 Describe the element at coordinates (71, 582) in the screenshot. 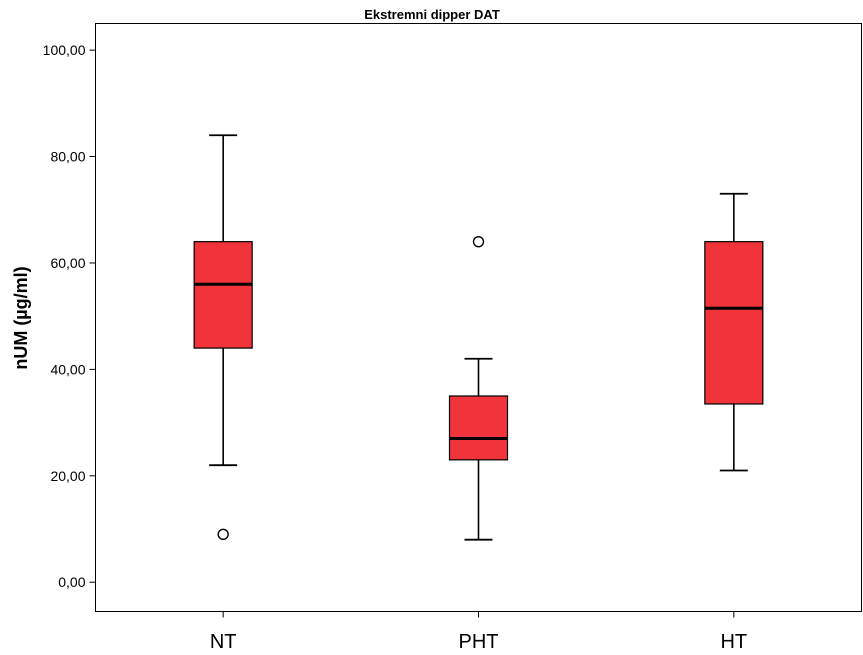

I see `y-tick-label: 0,00` at that location.